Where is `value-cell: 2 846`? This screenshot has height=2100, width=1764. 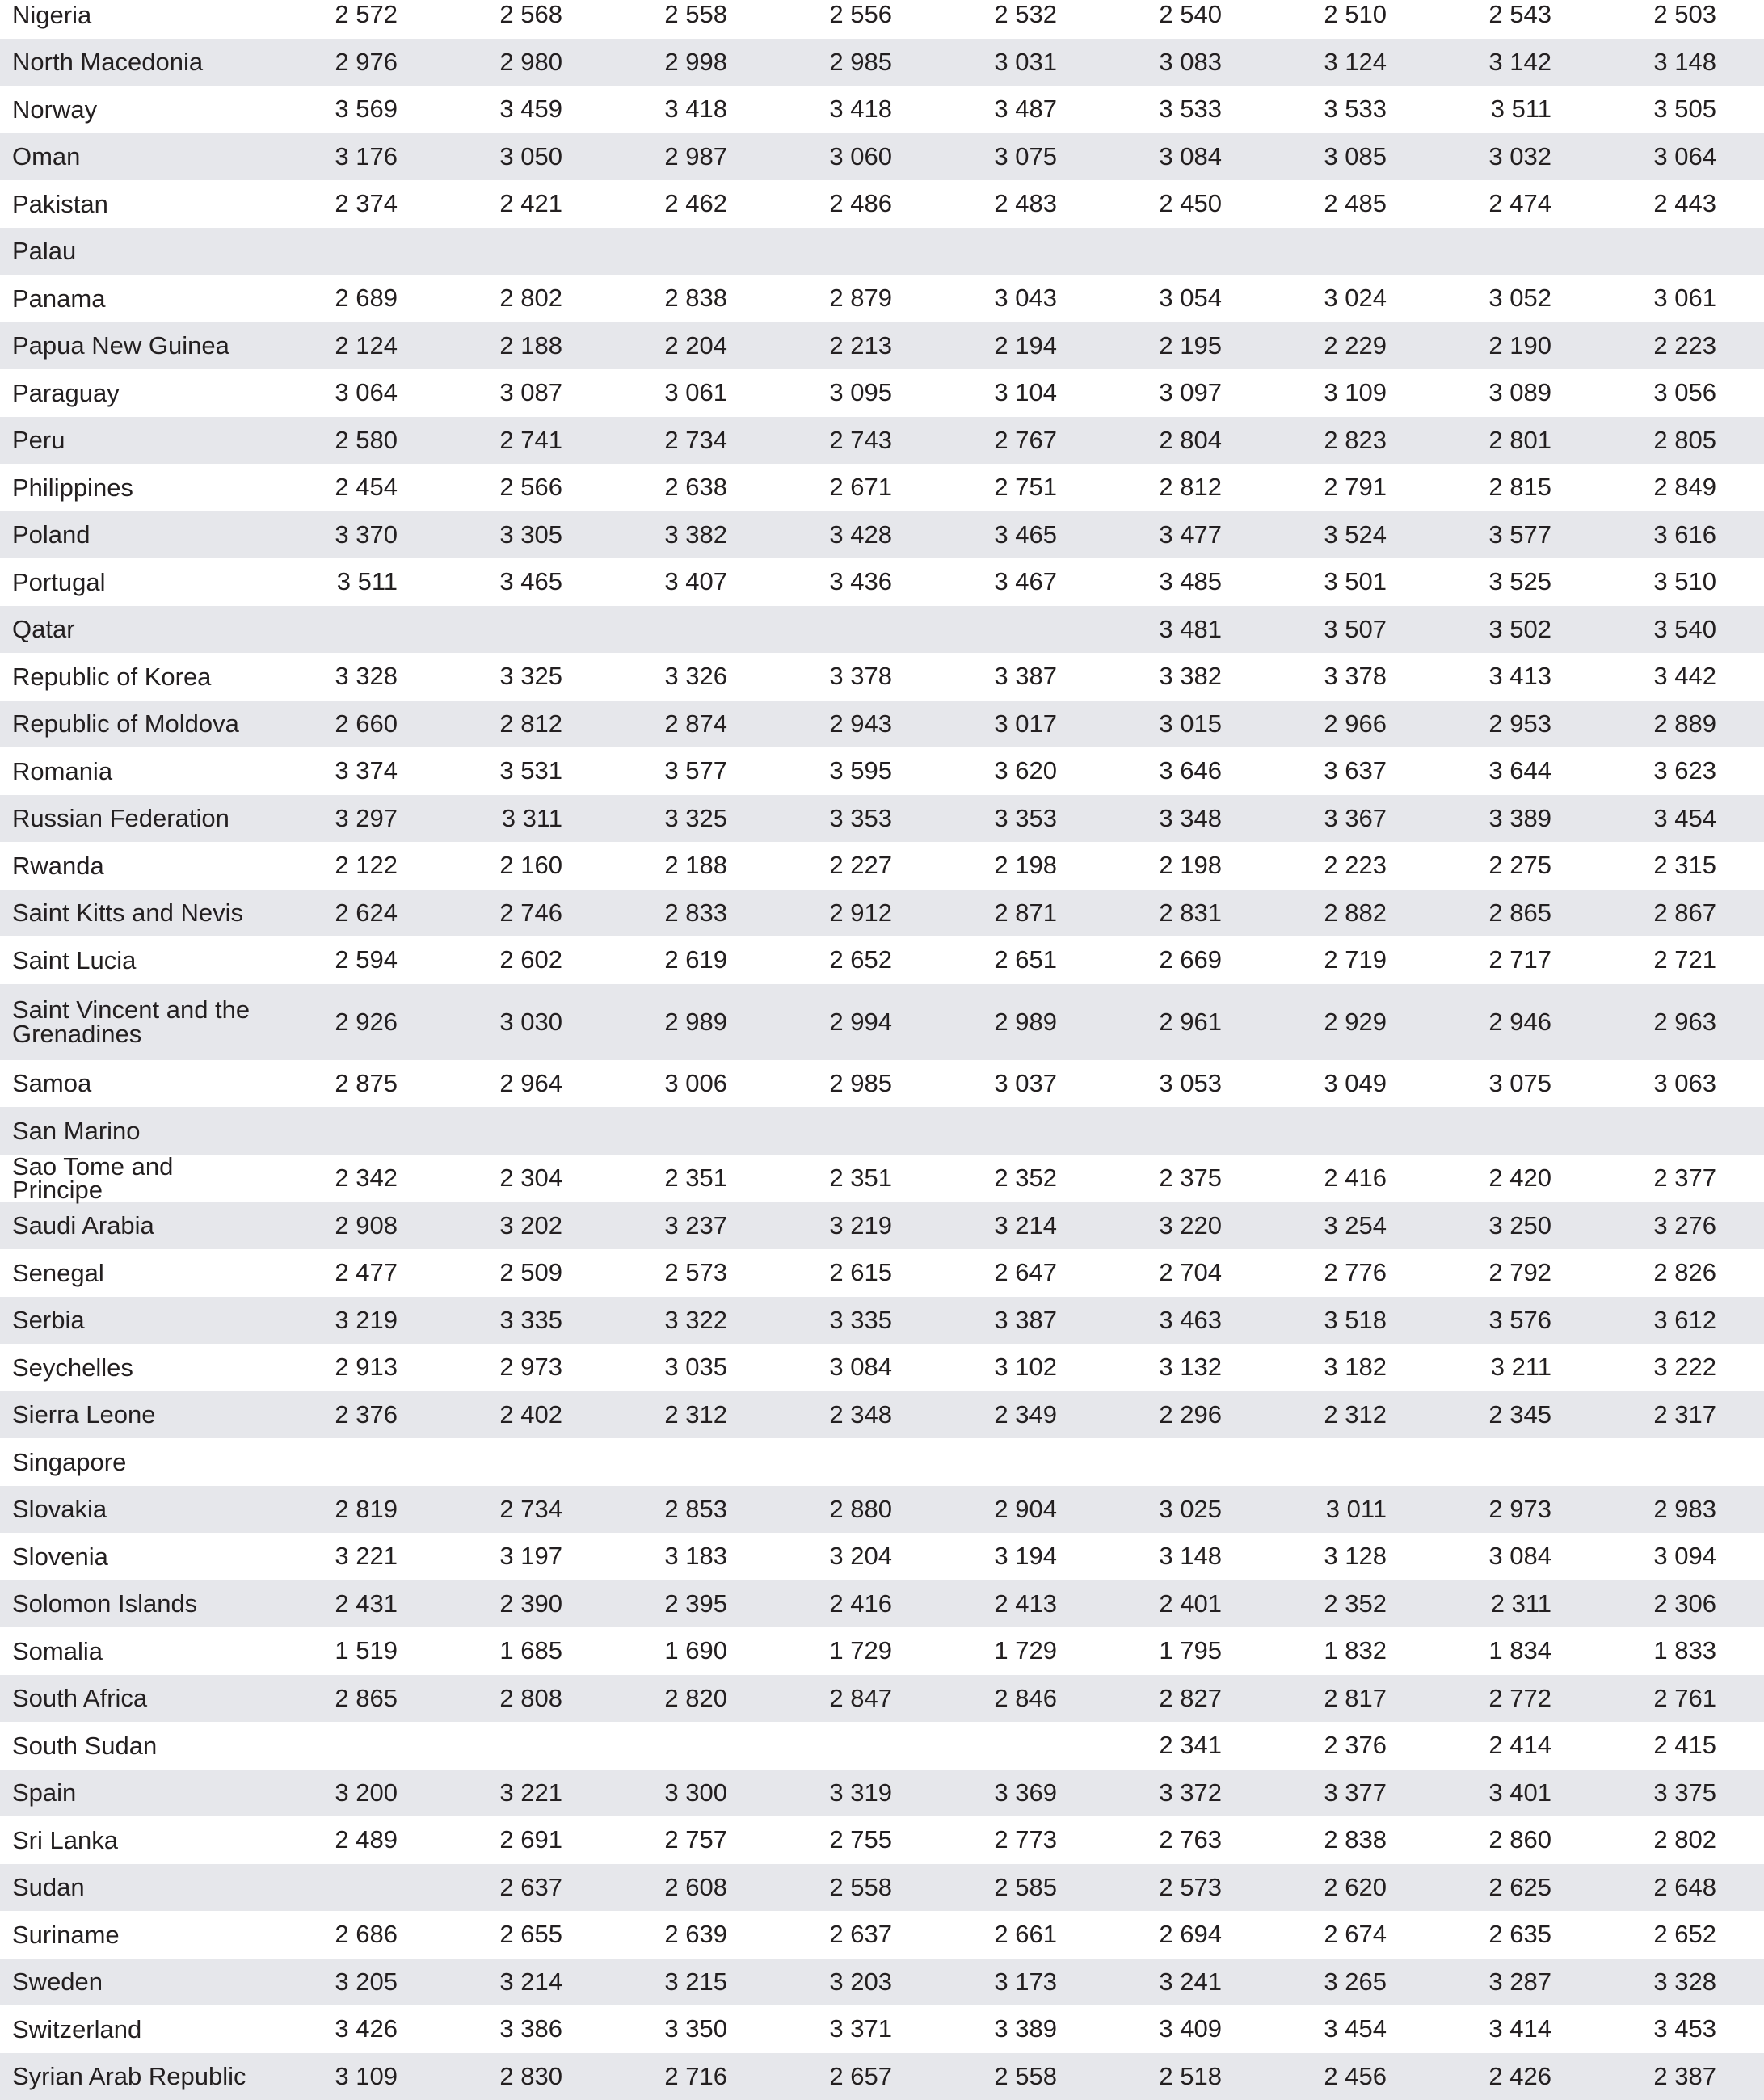 value-cell: 2 846 is located at coordinates (1025, 1697).